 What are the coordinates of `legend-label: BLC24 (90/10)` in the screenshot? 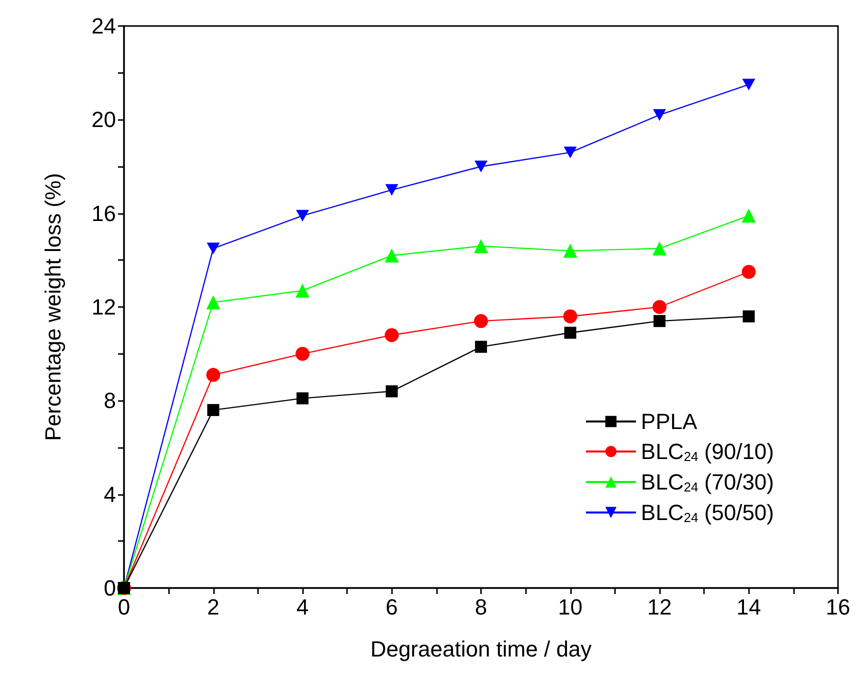 It's located at (707, 451).